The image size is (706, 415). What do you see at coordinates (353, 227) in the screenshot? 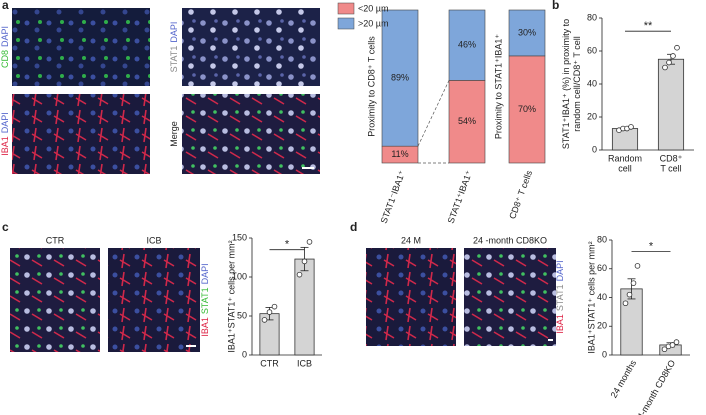
I see `panel-letter: d` at bounding box center [353, 227].